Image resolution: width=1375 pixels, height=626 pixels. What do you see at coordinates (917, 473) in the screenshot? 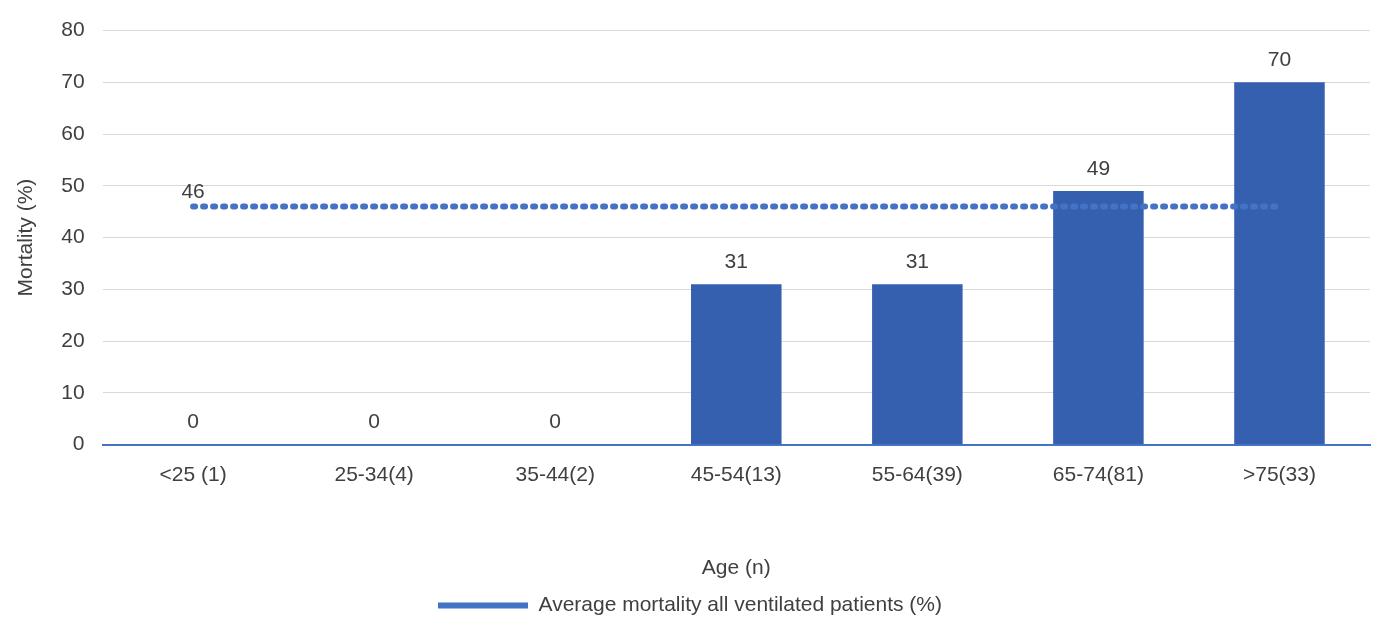
I see `x-tick-label: 55-64(39)` at bounding box center [917, 473].